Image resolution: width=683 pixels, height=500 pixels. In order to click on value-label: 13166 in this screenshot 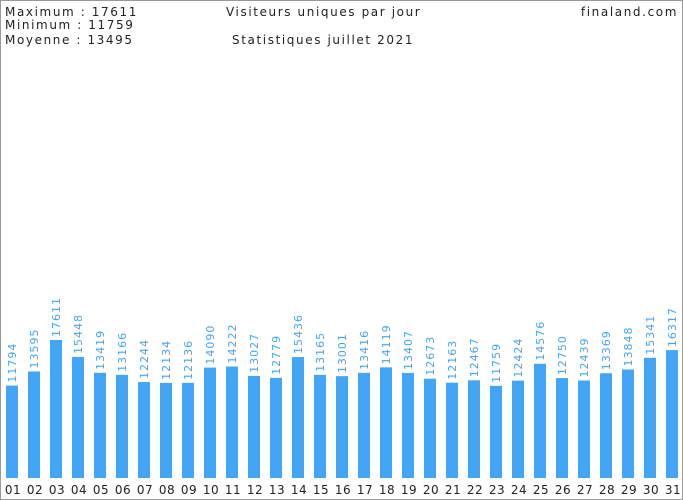, I will do `click(122, 352)`.